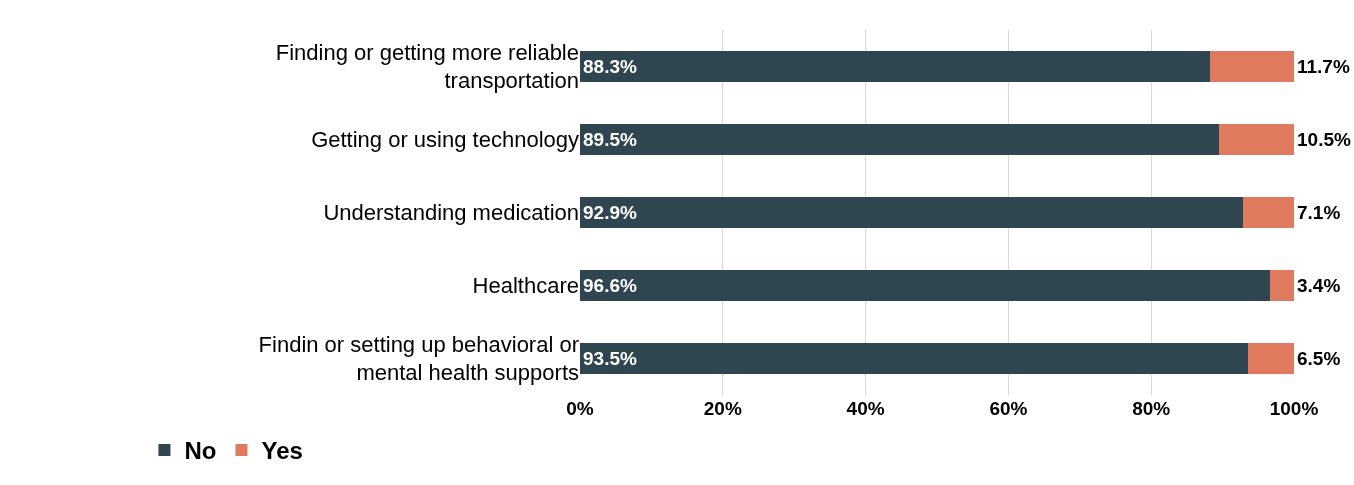 The height and width of the screenshot is (485, 1354). I want to click on x-tick-label: 100%, so click(1294, 408).